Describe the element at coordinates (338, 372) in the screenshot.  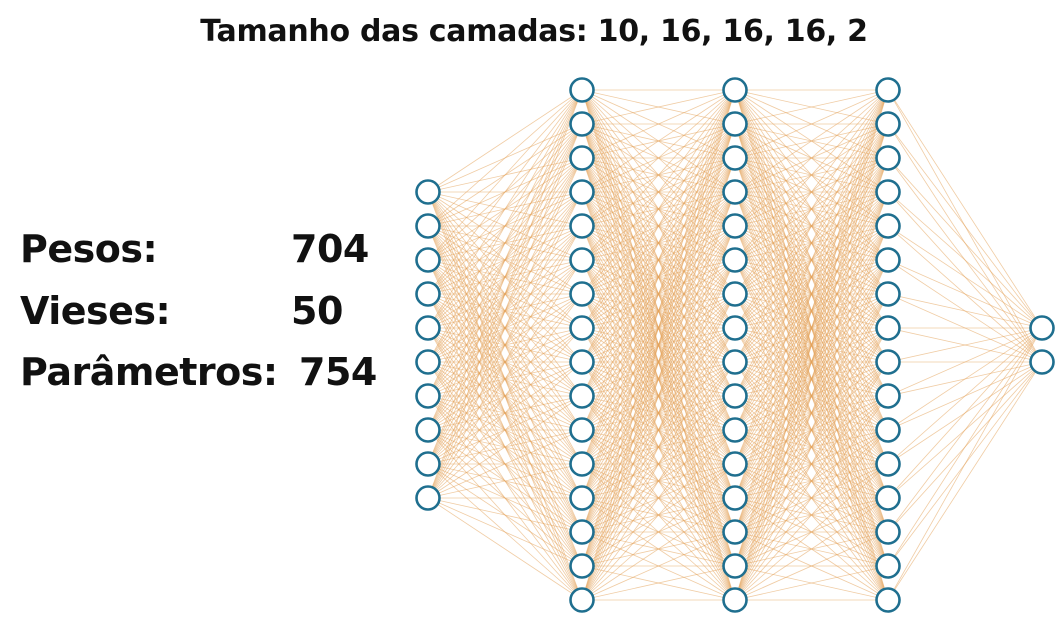
I see `parameters-value: 754` at that location.